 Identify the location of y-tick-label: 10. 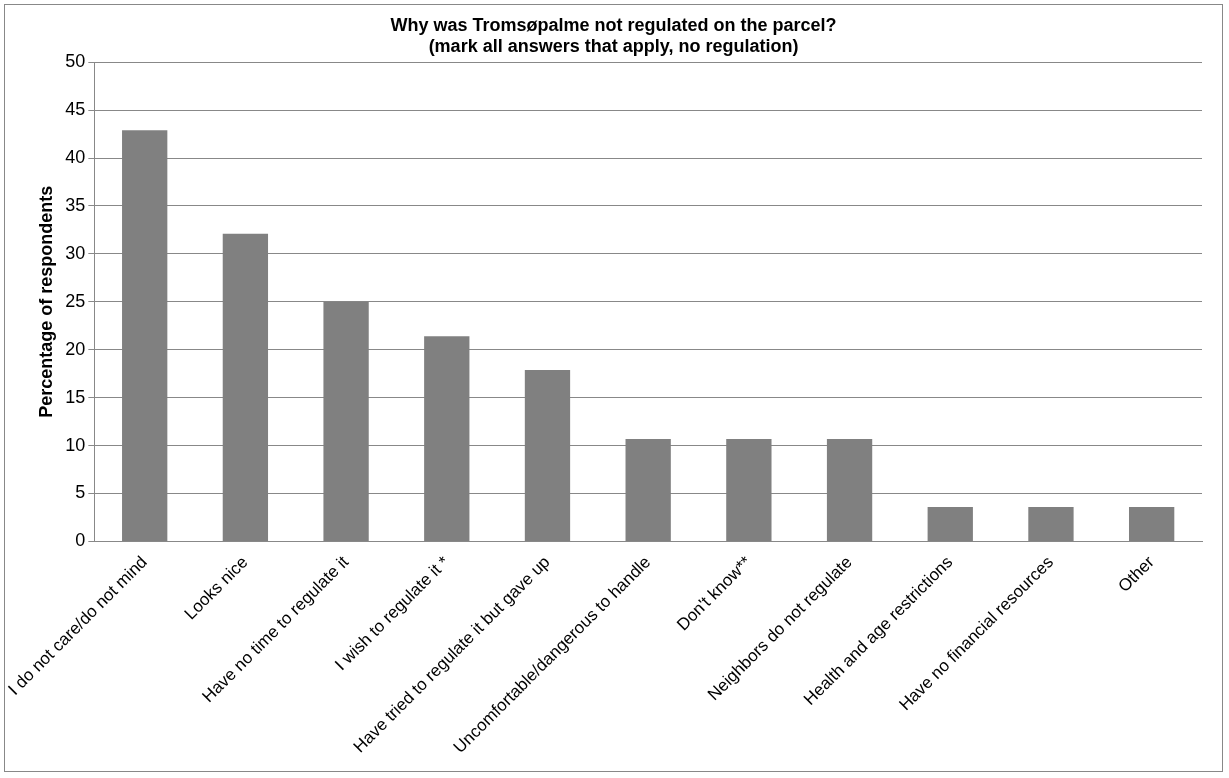
(75, 444).